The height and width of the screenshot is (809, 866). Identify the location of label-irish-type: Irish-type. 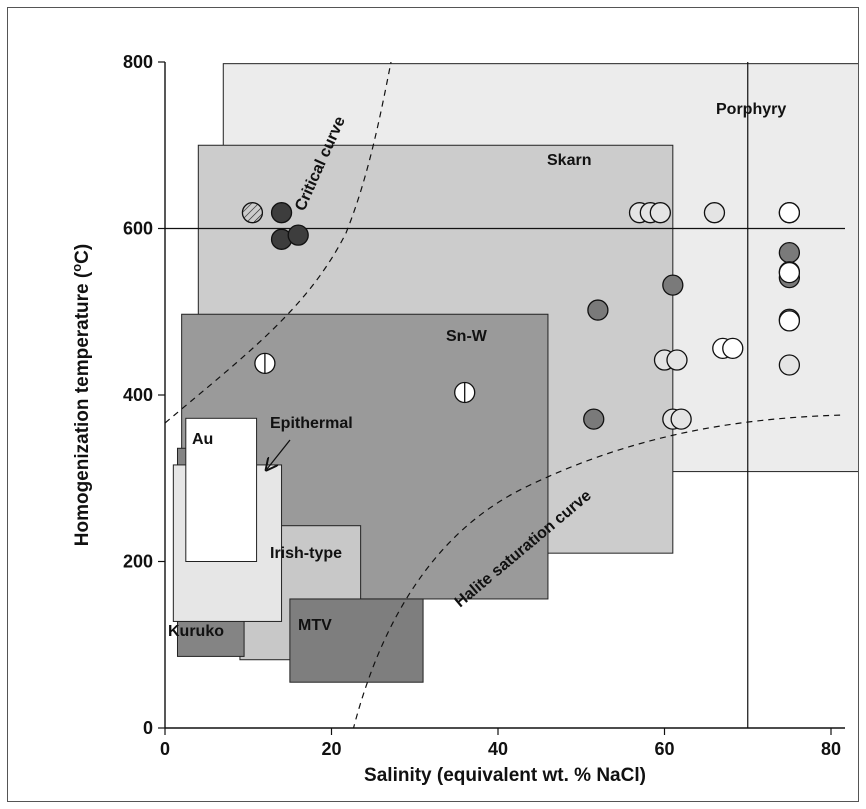
(306, 553).